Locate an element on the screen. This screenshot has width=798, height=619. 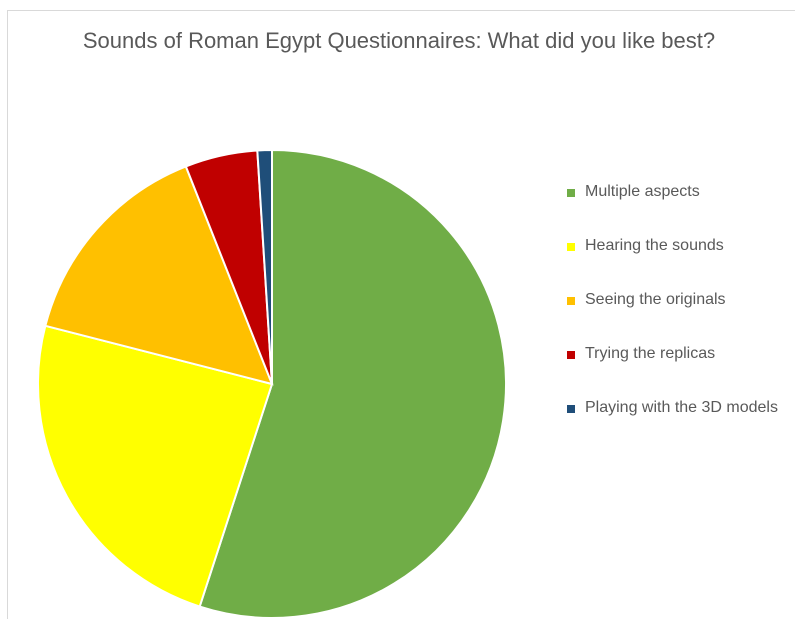
legend-item: Trying the replicas is located at coordinates (679, 354).